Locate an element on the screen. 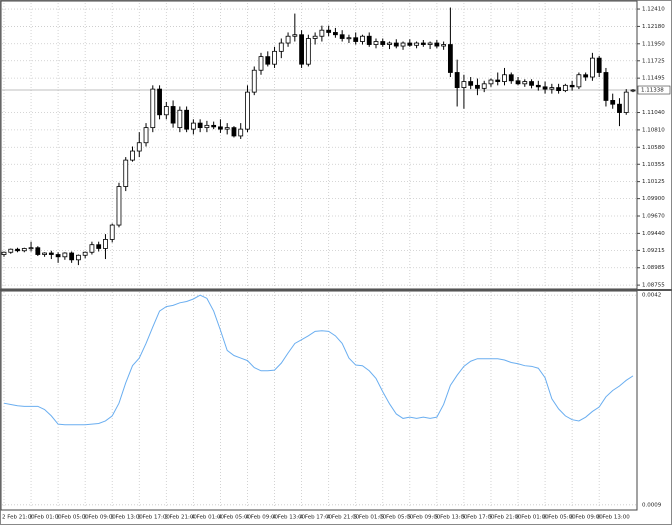 The height and width of the screenshot is (525, 672). y-tick-label: 1.11495 is located at coordinates (653, 79).